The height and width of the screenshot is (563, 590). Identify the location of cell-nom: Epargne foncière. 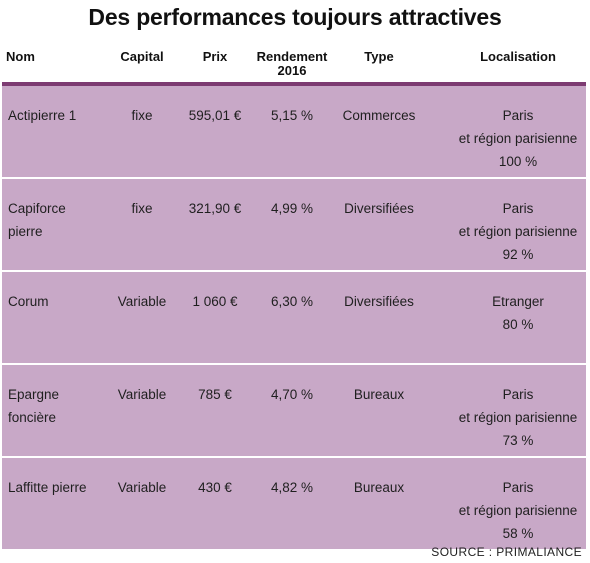
(56, 406).